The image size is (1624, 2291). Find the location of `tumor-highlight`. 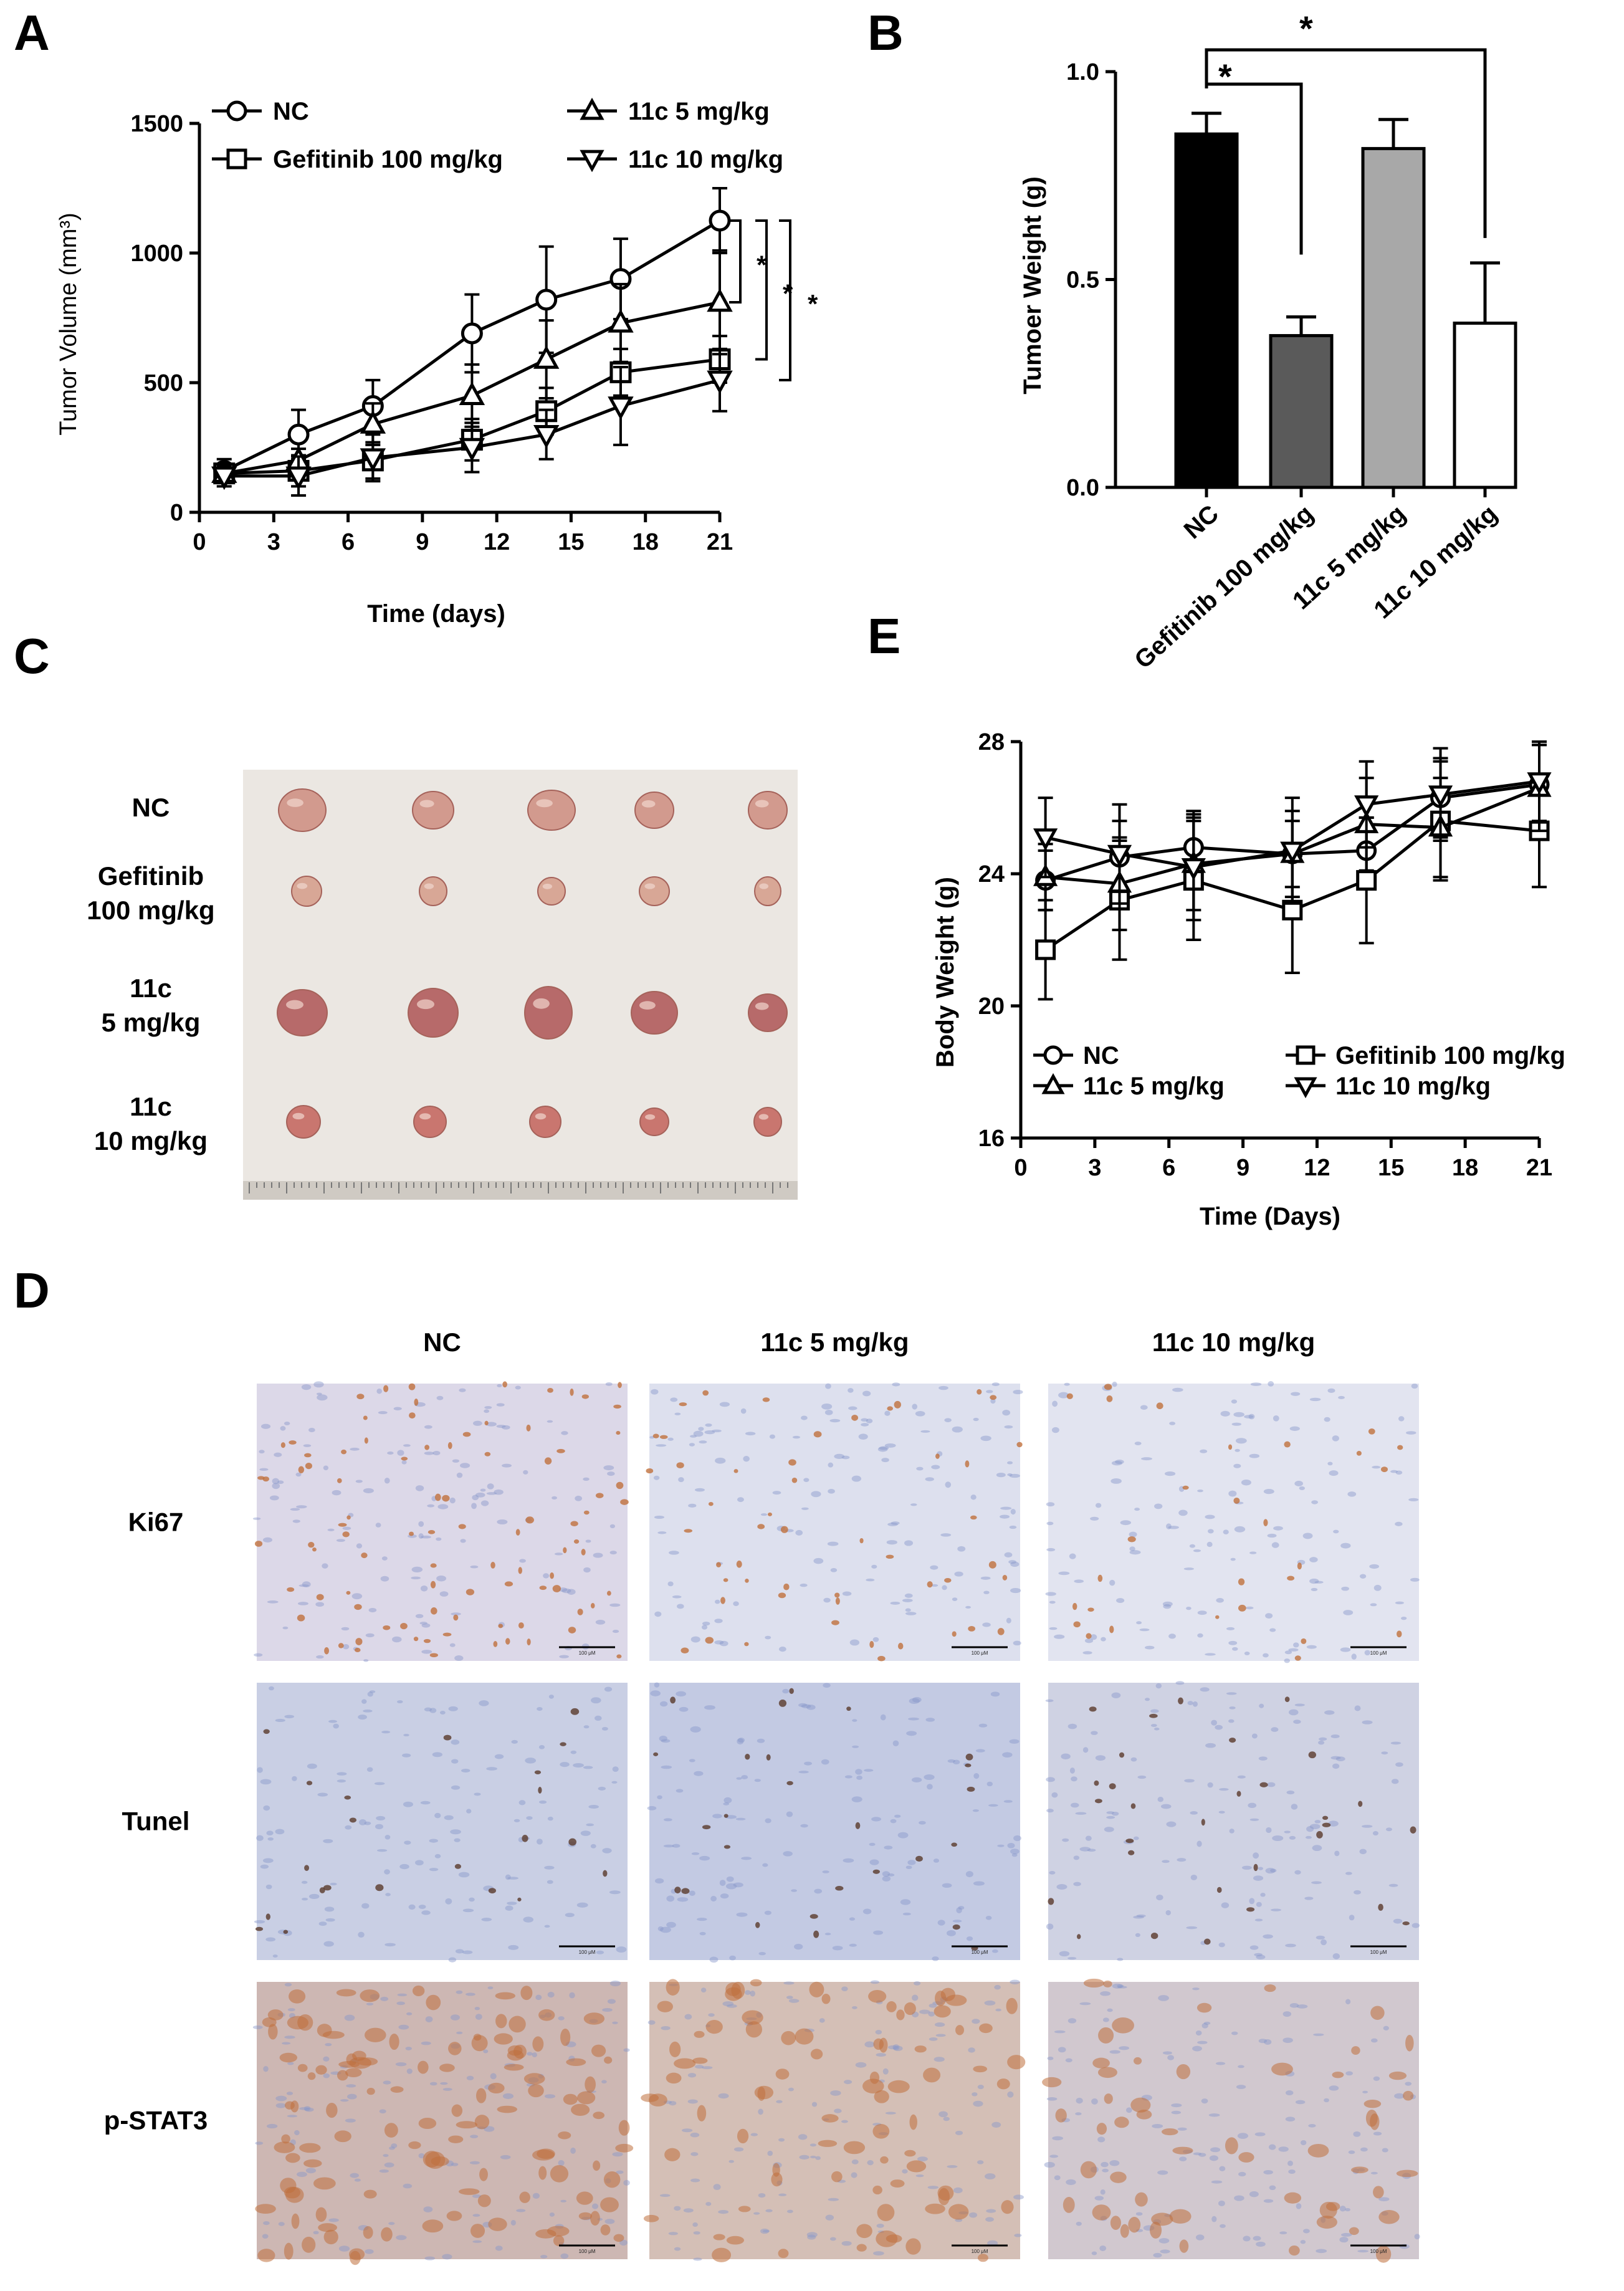

tumor-highlight is located at coordinates (647, 1005).